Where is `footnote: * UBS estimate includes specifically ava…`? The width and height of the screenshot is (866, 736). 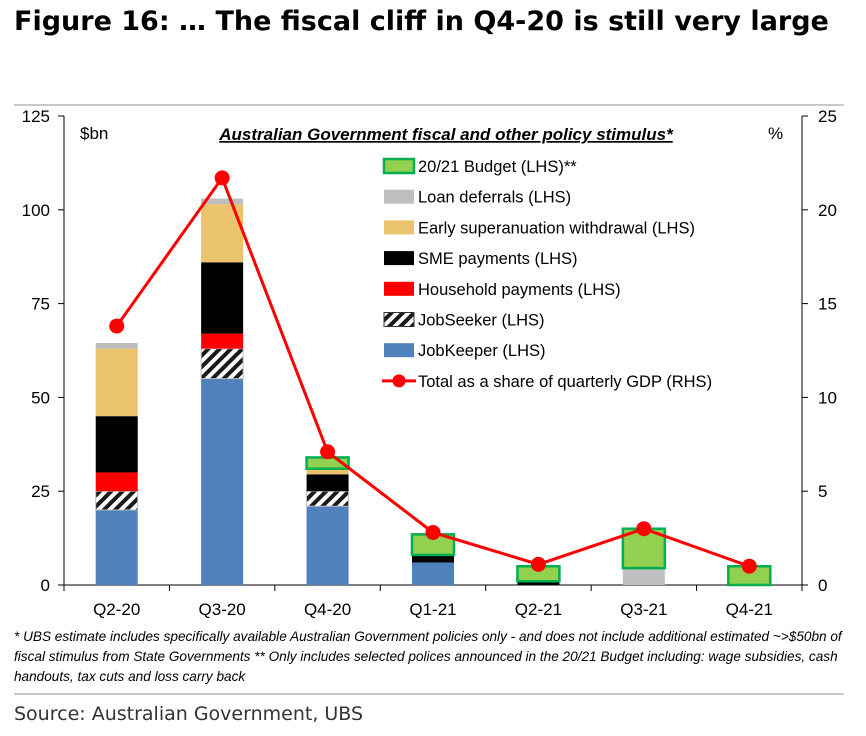
footnote: * UBS estimate includes specifically ava… is located at coordinates (428, 656).